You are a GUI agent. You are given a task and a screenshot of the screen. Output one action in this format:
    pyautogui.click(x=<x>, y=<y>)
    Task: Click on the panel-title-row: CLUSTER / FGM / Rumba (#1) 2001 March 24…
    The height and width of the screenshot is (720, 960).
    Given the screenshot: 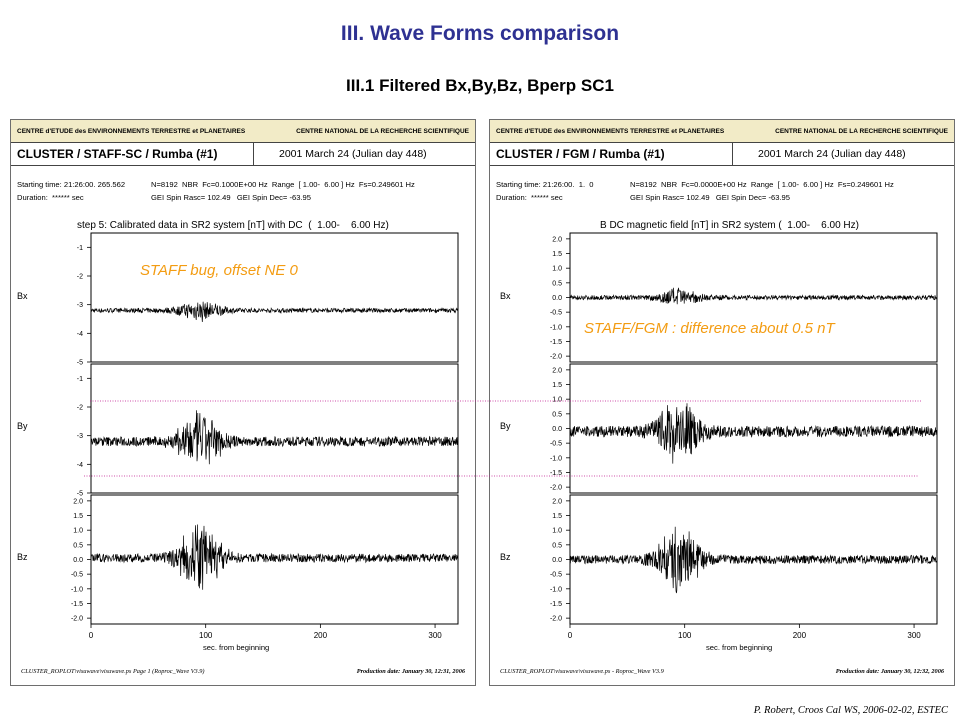 What is the action you would take?
    pyautogui.click(x=722, y=154)
    